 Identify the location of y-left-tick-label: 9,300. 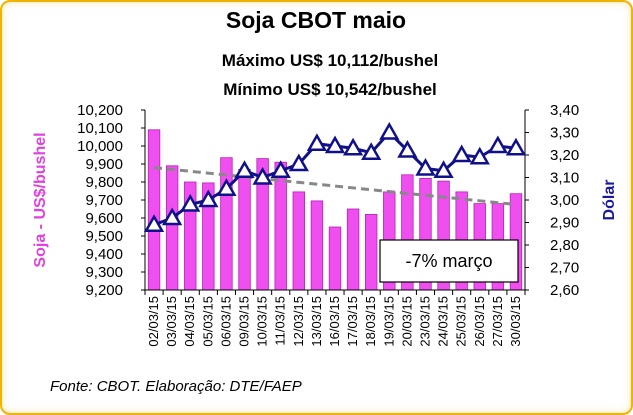
(104, 272).